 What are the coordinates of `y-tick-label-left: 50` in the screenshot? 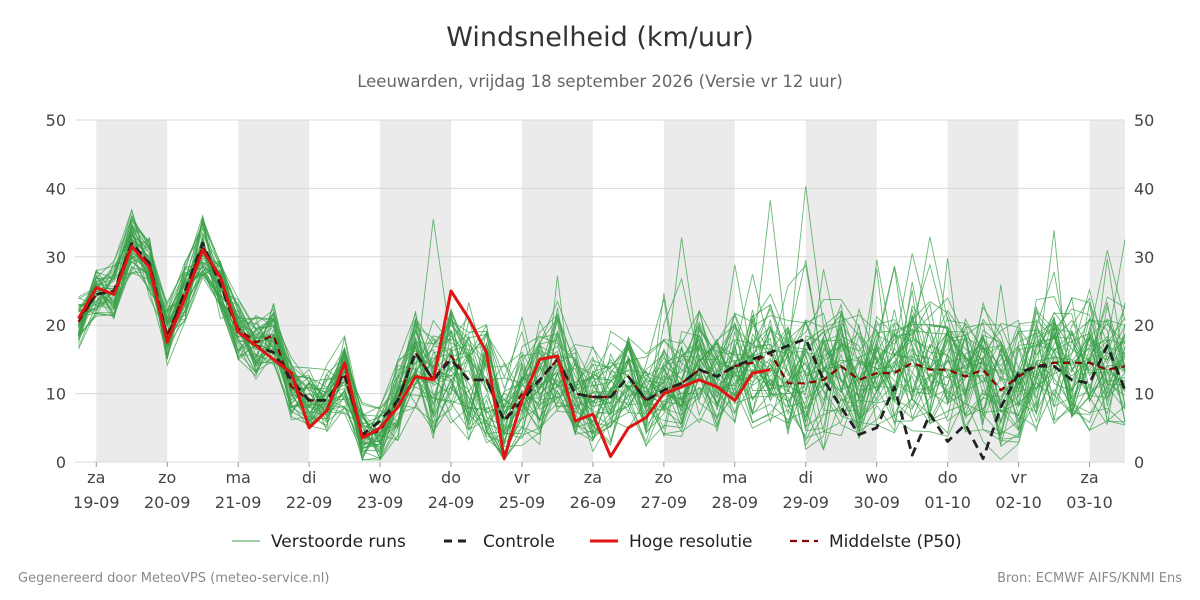 It's located at (56, 120).